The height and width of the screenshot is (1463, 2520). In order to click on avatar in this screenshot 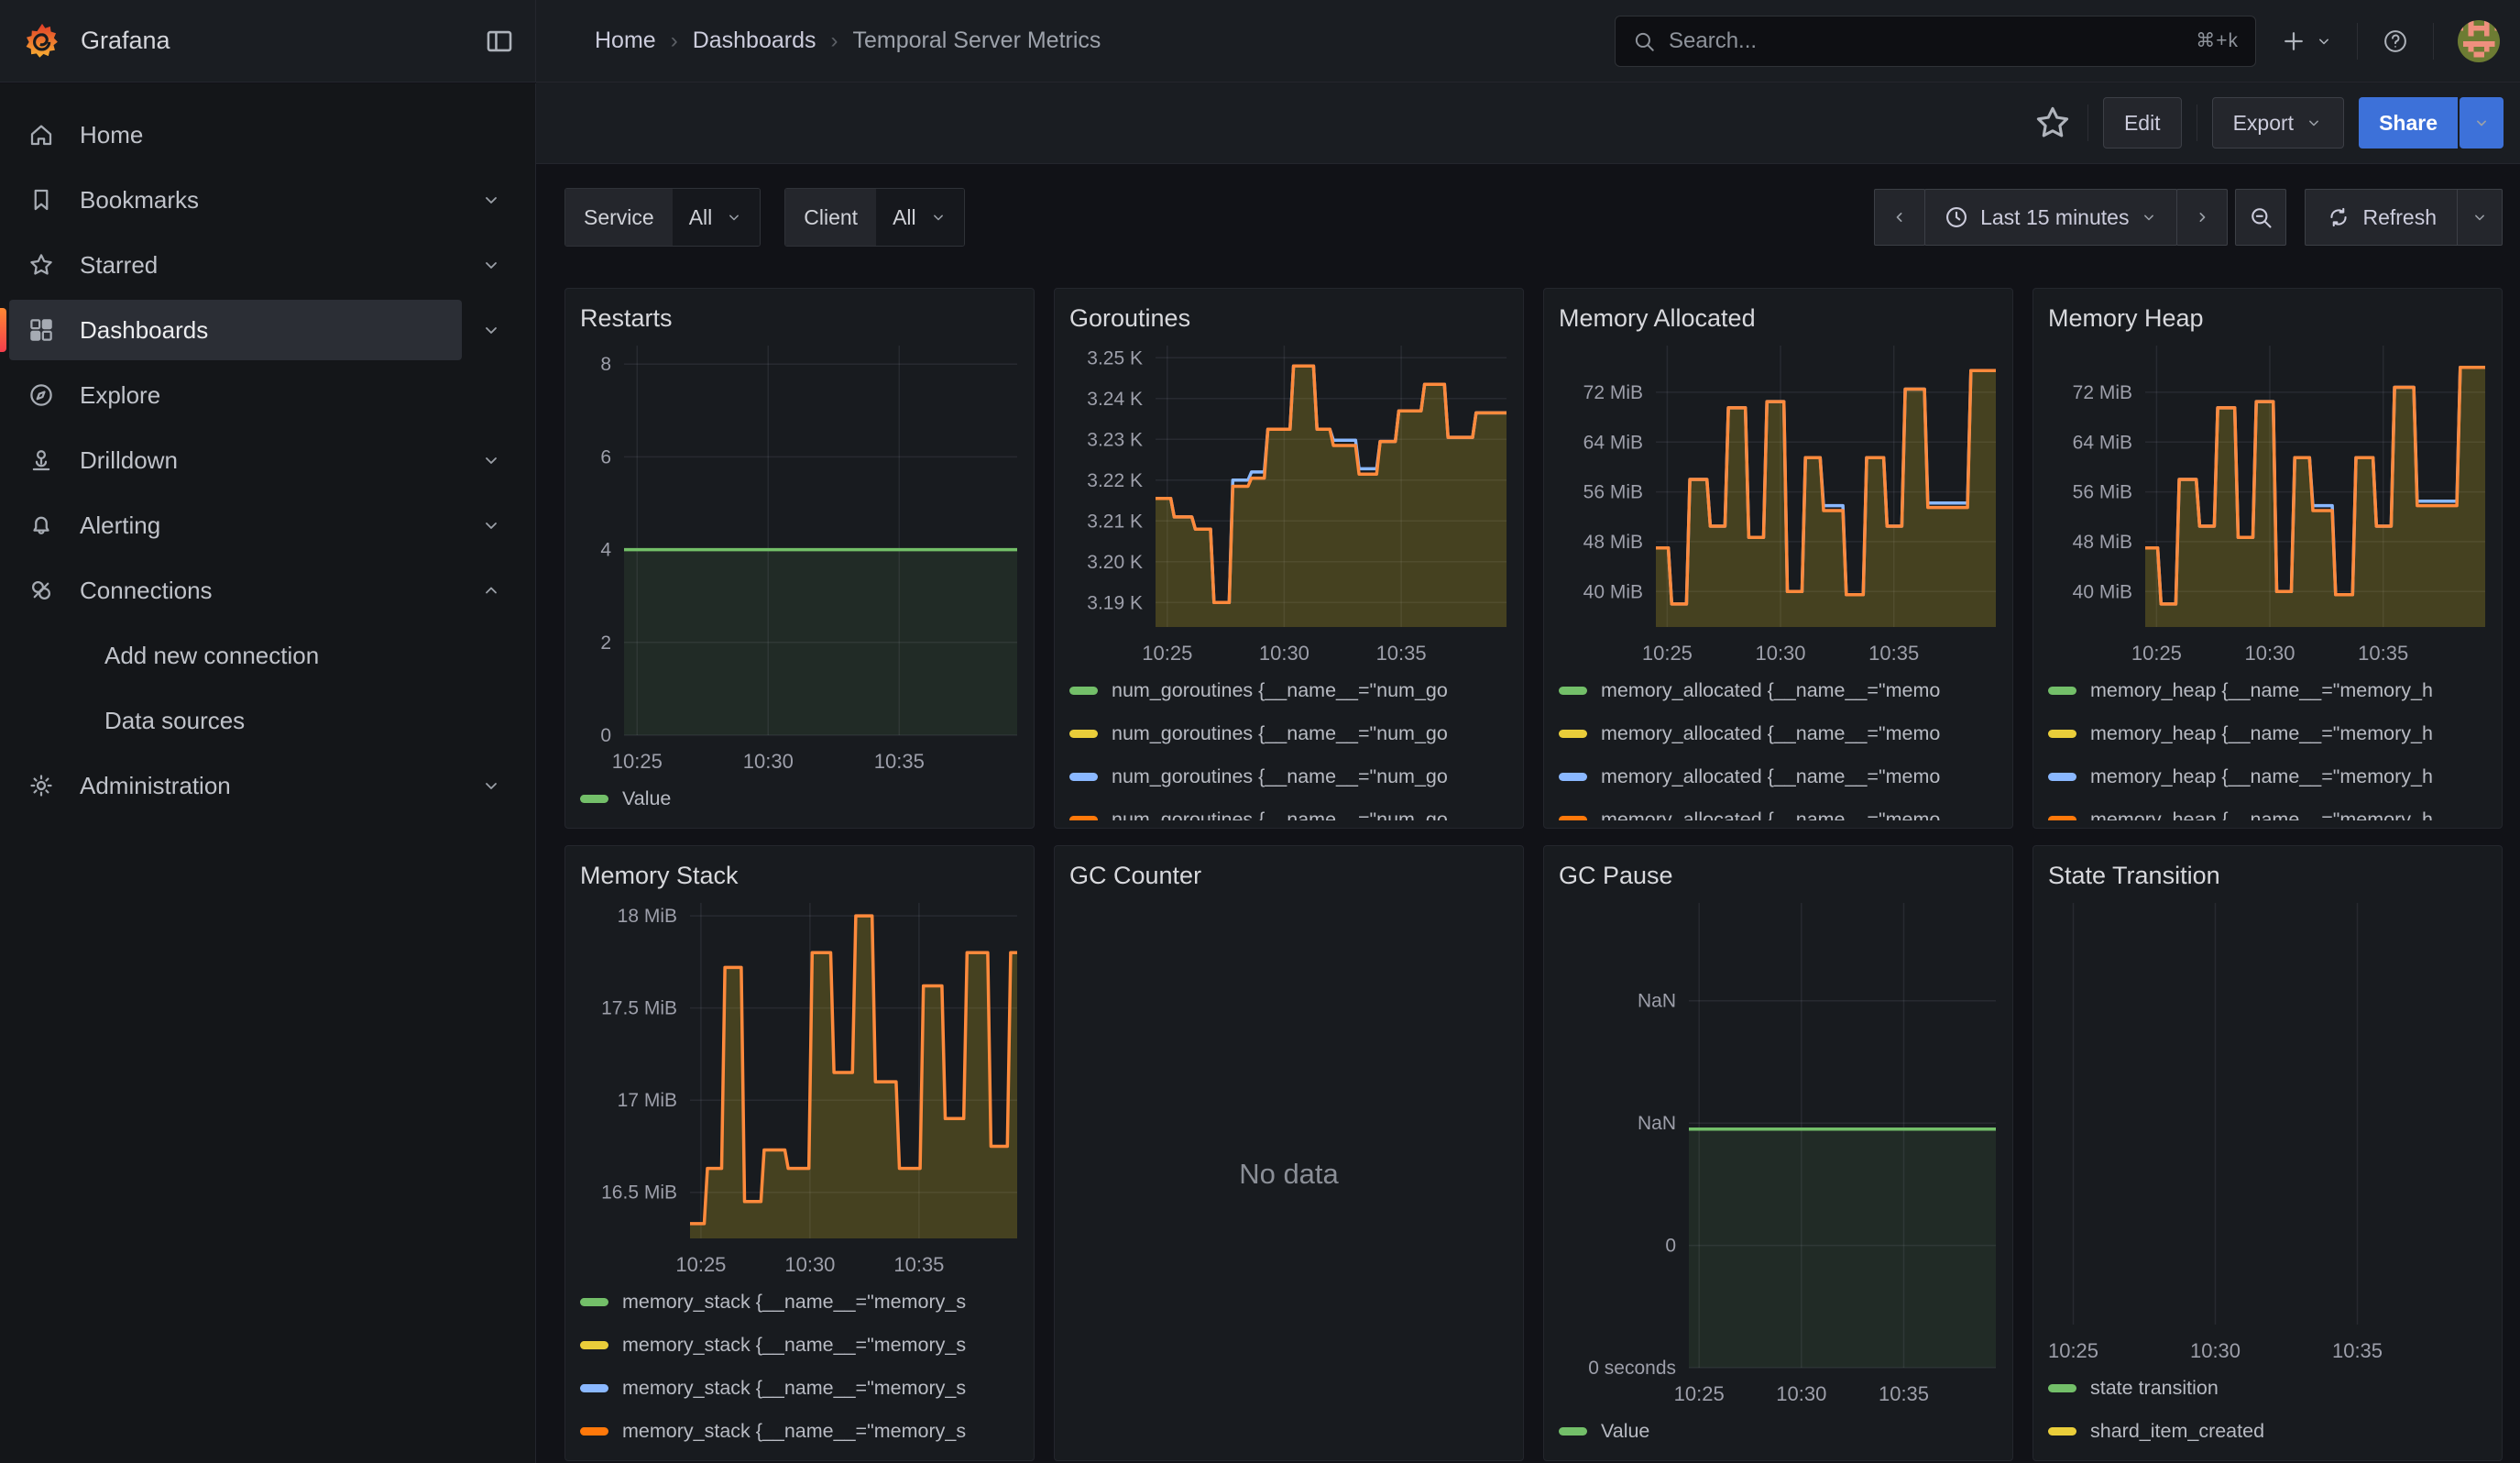, I will do `click(2479, 40)`.